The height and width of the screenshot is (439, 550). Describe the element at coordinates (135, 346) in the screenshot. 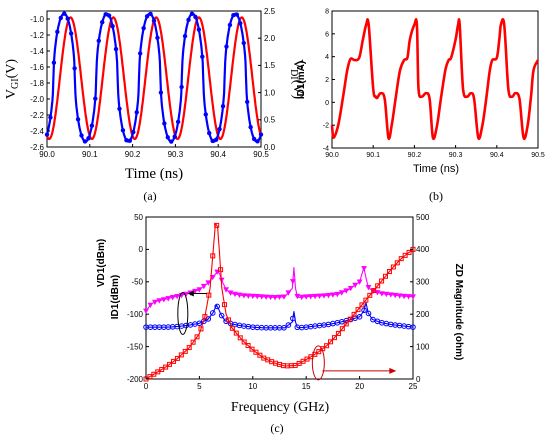

I see `y-tick-label: -150` at that location.